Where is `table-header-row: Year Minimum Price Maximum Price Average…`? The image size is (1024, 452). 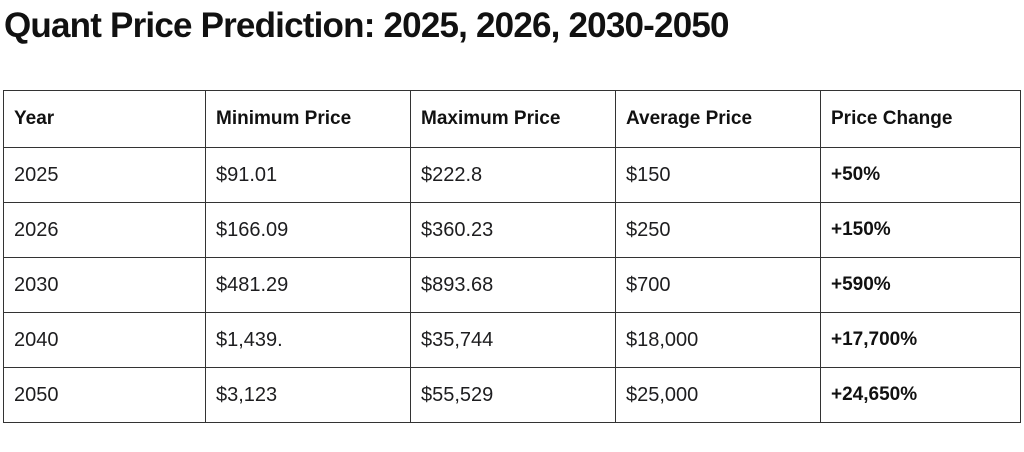
table-header-row: Year Minimum Price Maximum Price Average… is located at coordinates (512, 119).